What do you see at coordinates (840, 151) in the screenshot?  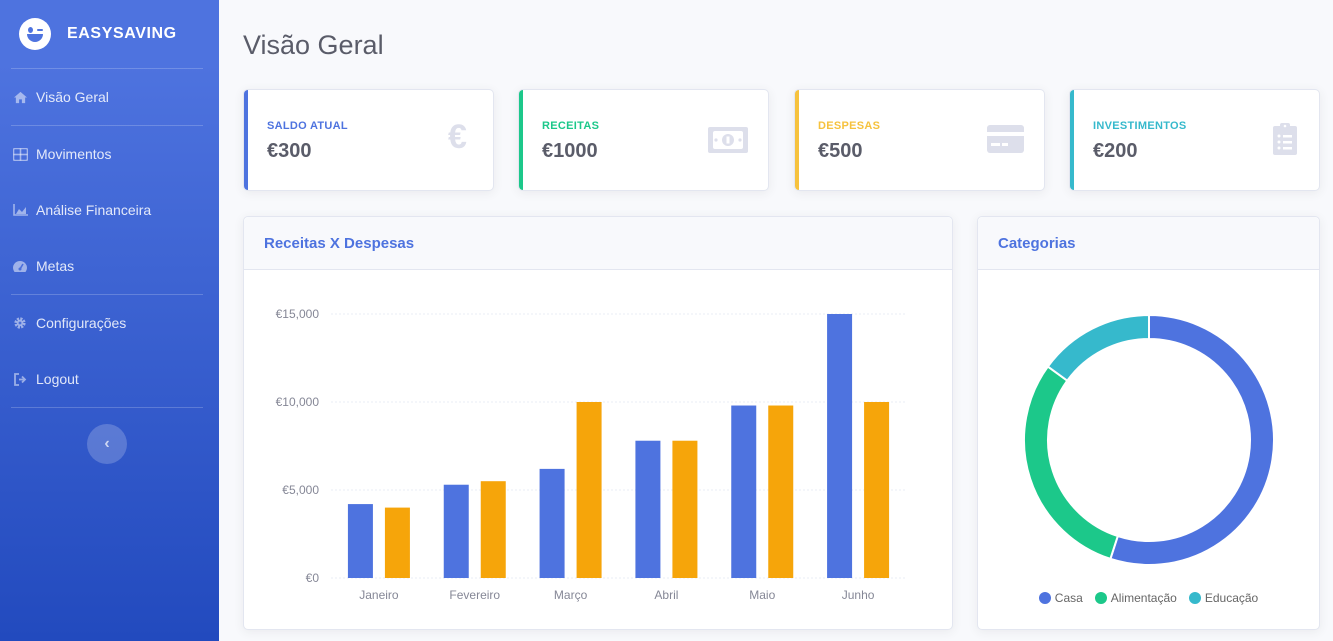 I see `stat-value: €500` at bounding box center [840, 151].